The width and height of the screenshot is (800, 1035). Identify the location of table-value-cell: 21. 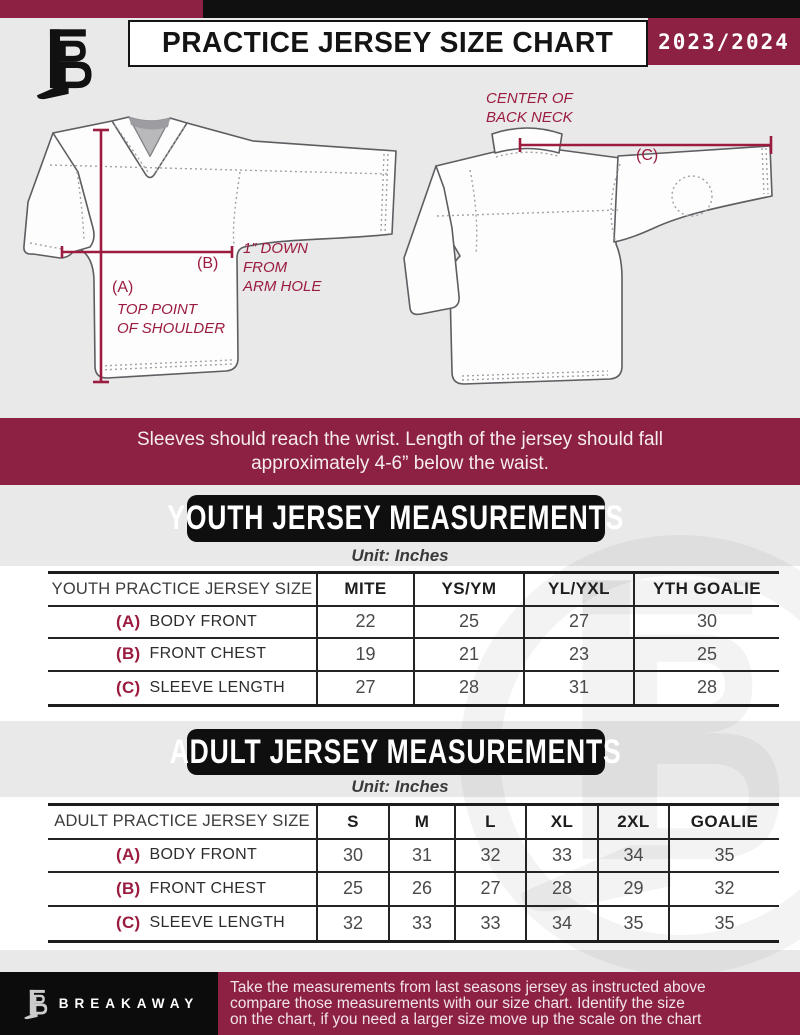
(468, 655).